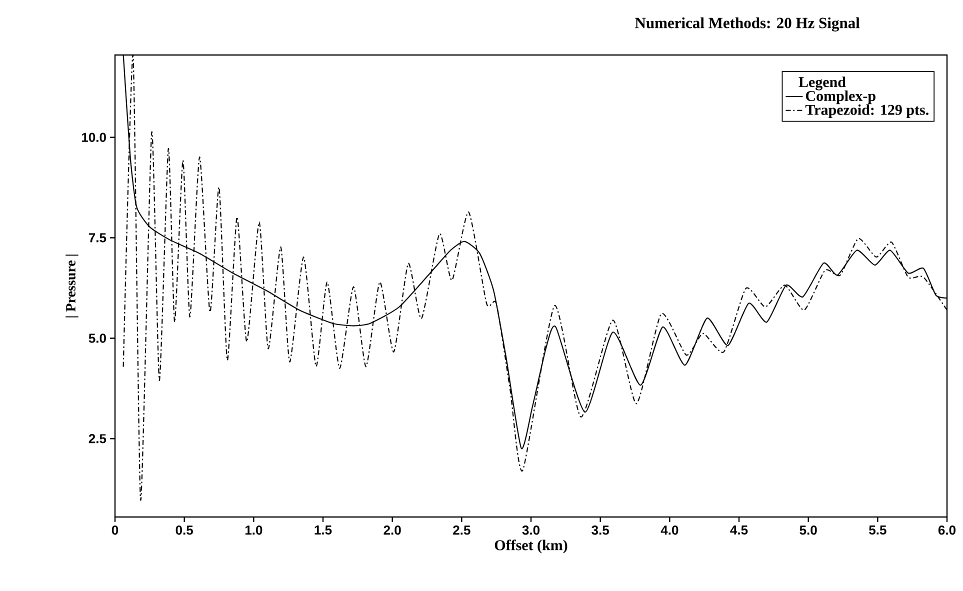 The height and width of the screenshot is (591, 963). What do you see at coordinates (822, 83) in the screenshot?
I see `legend-title: Legend` at bounding box center [822, 83].